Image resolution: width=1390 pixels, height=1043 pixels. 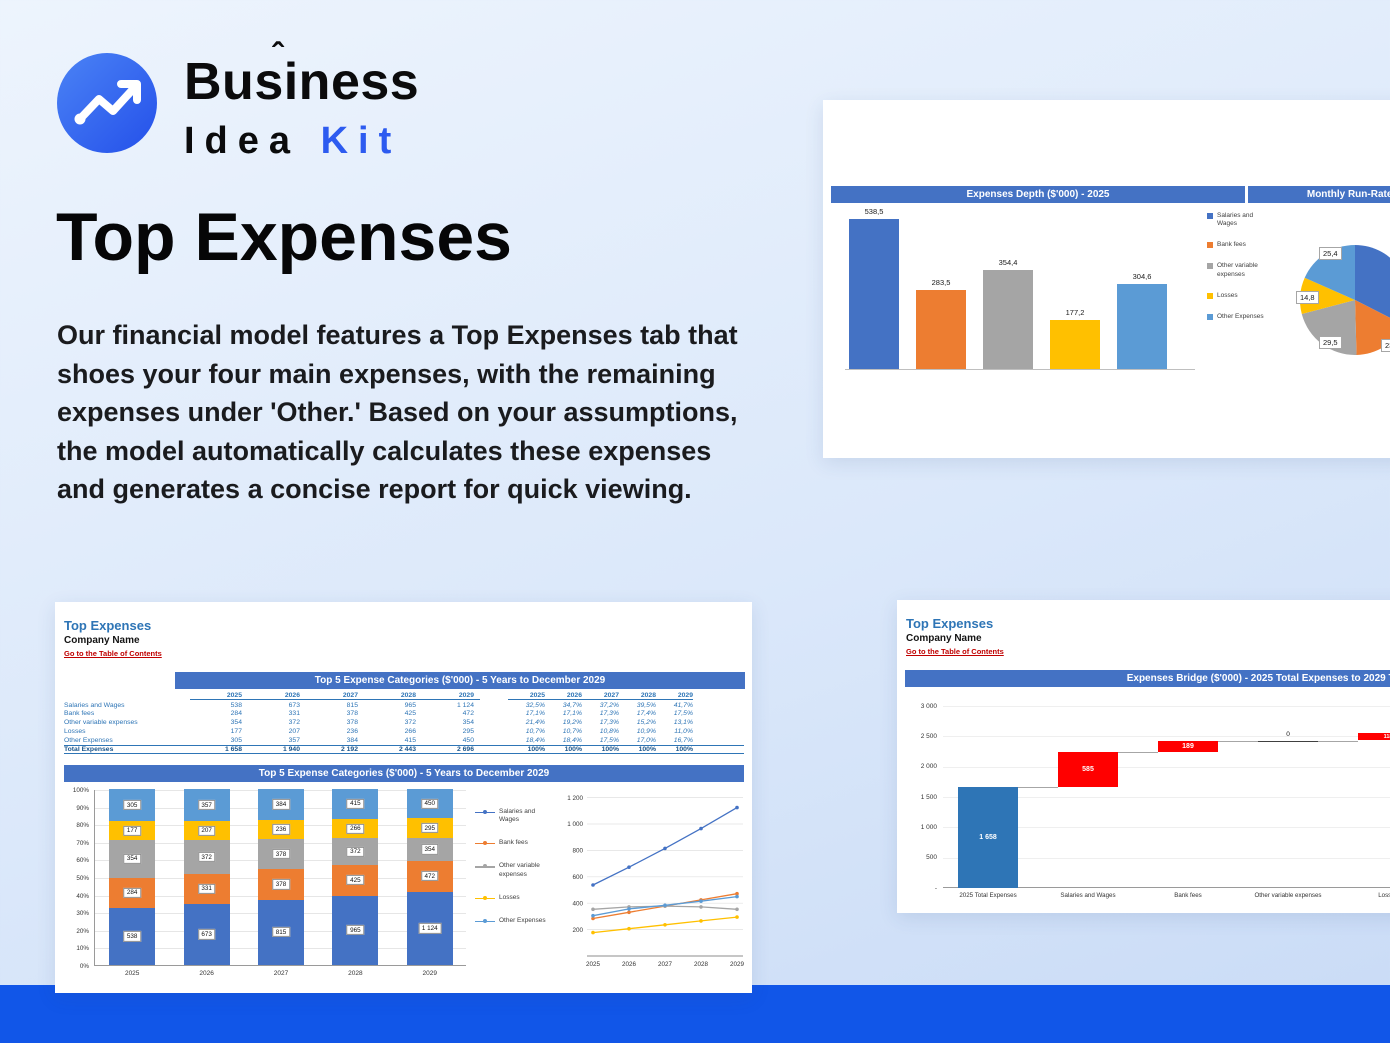 I want to click on stack-segment: 354, so click(x=429, y=849).